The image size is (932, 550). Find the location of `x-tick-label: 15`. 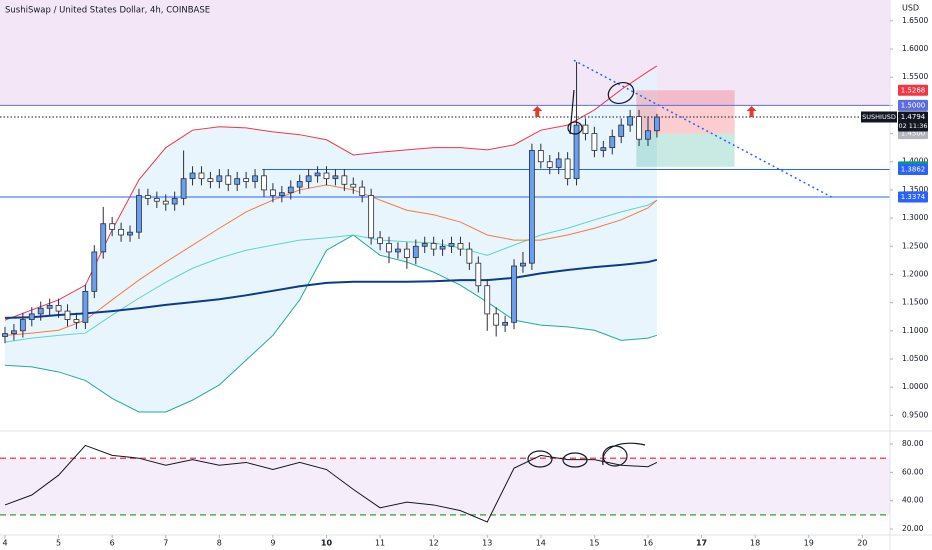

x-tick-label: 15 is located at coordinates (594, 543).